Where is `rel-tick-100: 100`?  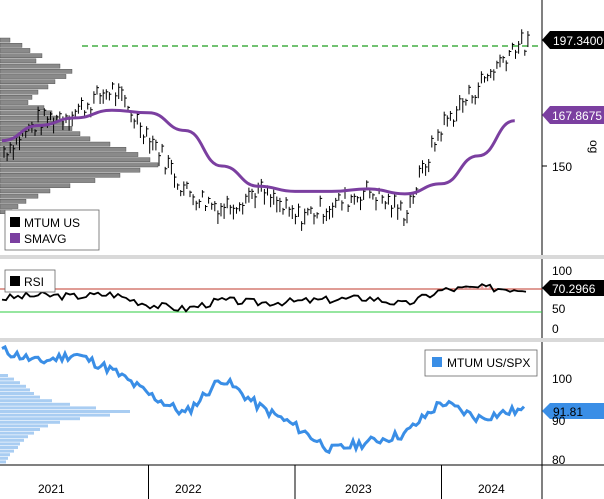 rel-tick-100: 100 is located at coordinates (562, 379).